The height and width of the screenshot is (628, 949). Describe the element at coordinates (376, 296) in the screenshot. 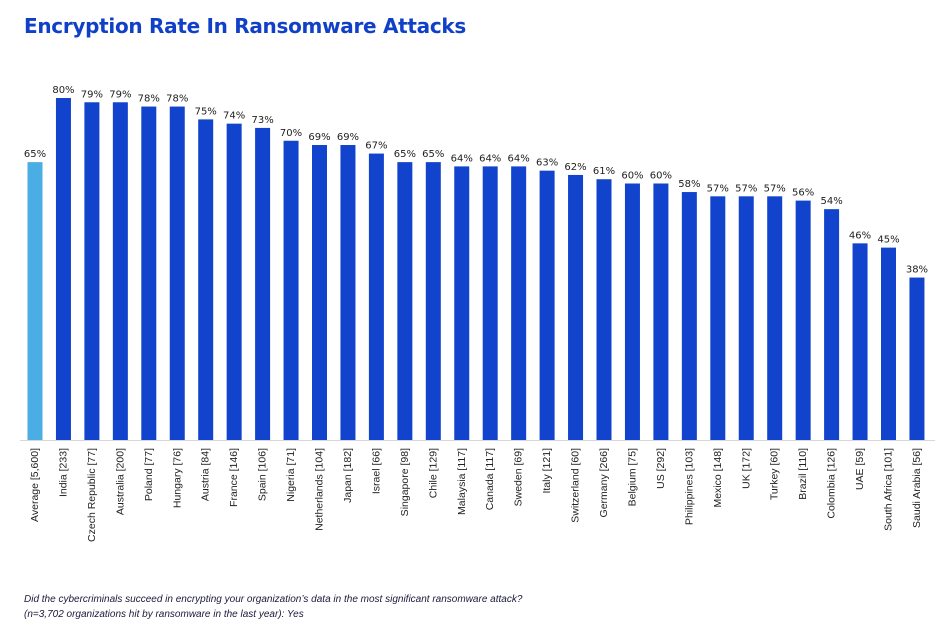

I see `bar-israel` at that location.